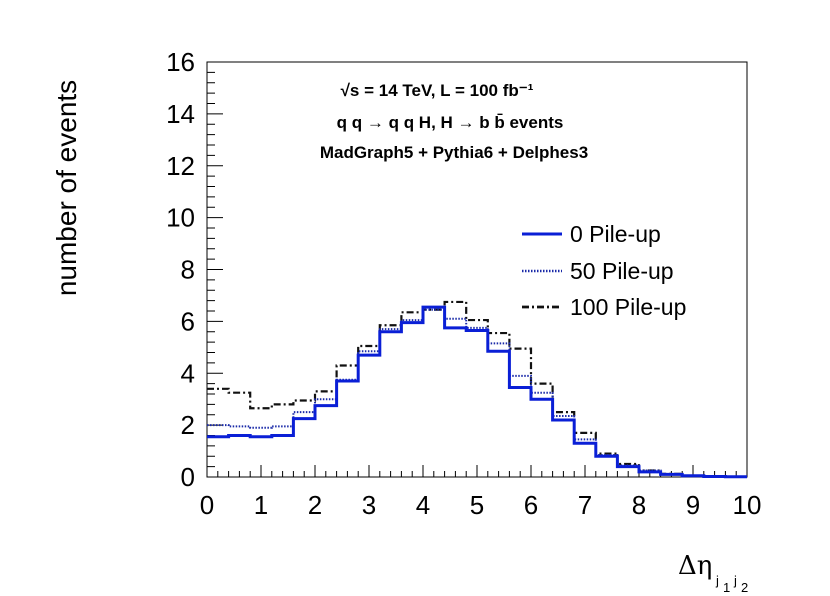 Image resolution: width=830 pixels, height=596 pixels. I want to click on y-tick-label: 16, so click(180, 62).